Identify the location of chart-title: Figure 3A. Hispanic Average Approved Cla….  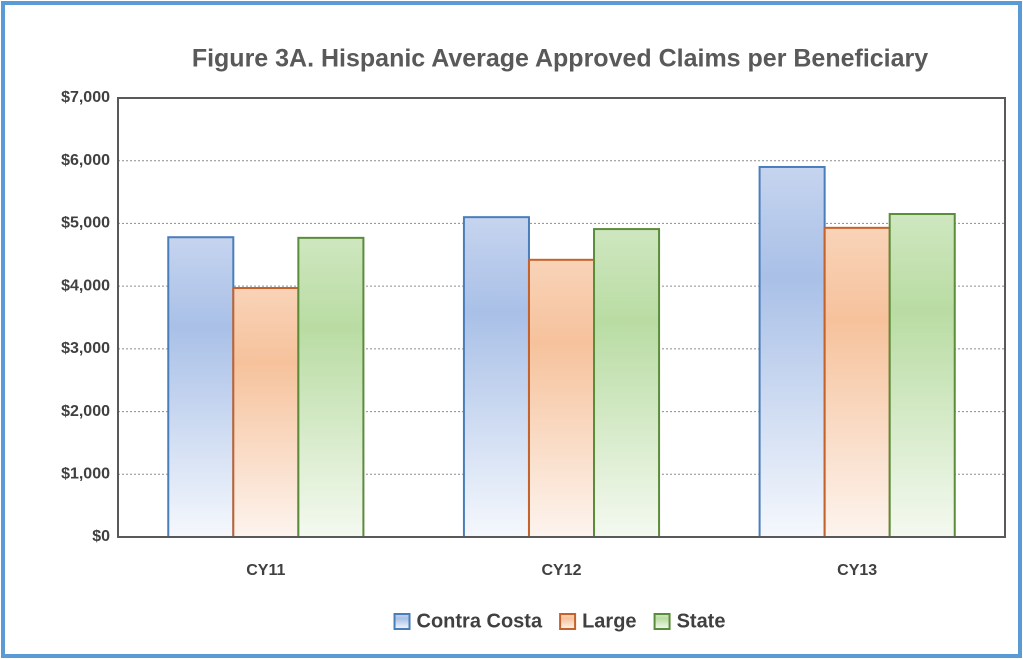
(560, 59).